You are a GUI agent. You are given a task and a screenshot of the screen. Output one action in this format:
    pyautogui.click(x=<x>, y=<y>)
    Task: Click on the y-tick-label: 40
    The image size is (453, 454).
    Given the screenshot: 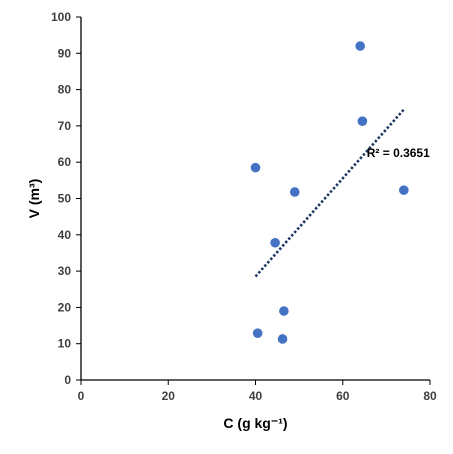 What is the action you would take?
    pyautogui.click(x=65, y=235)
    